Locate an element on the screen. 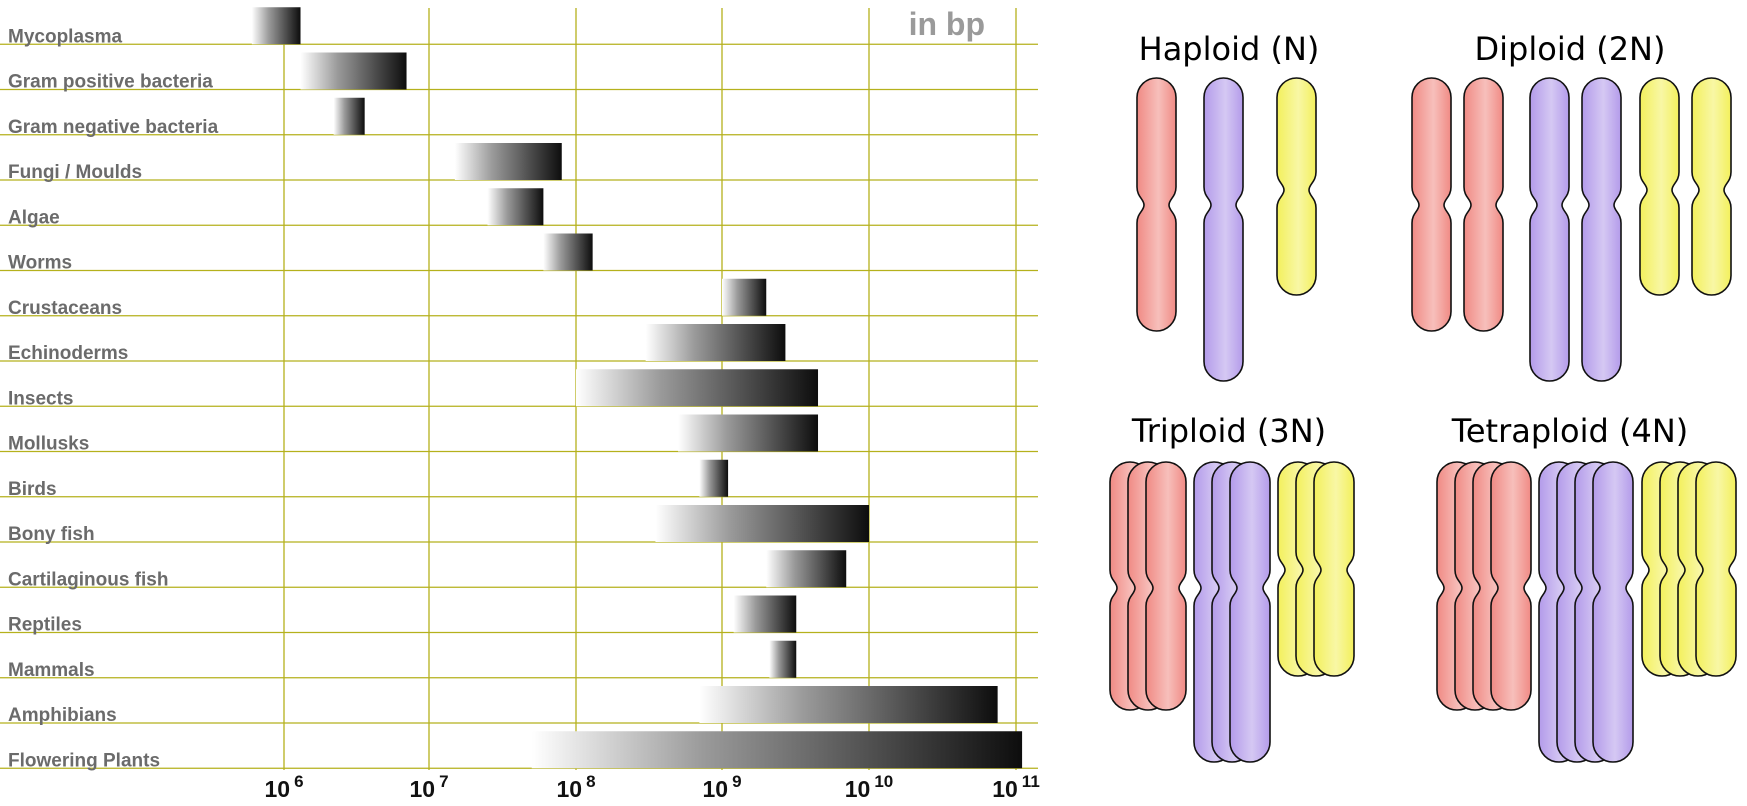 This screenshot has width=1747, height=806. ploidy-title: Tetraploid (4N) is located at coordinates (1570, 431).